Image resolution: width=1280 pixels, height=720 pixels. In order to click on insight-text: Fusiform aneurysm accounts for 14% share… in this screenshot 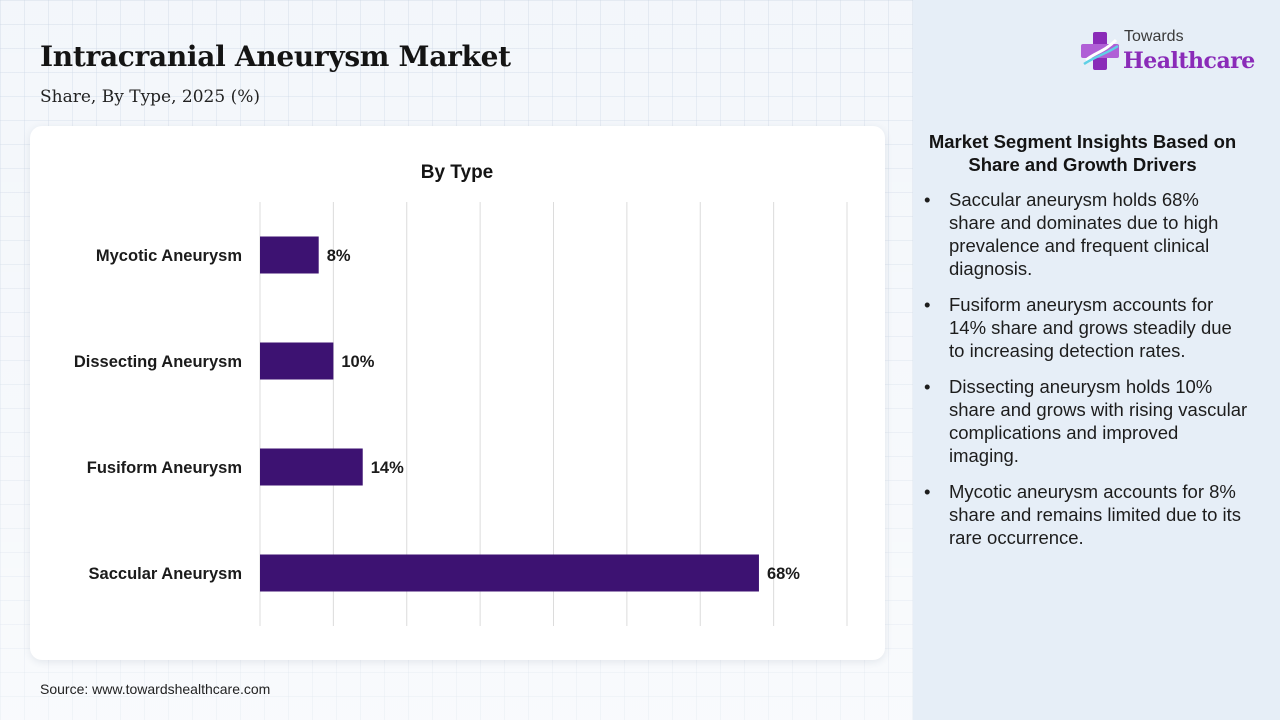, I will do `click(1090, 327)`.